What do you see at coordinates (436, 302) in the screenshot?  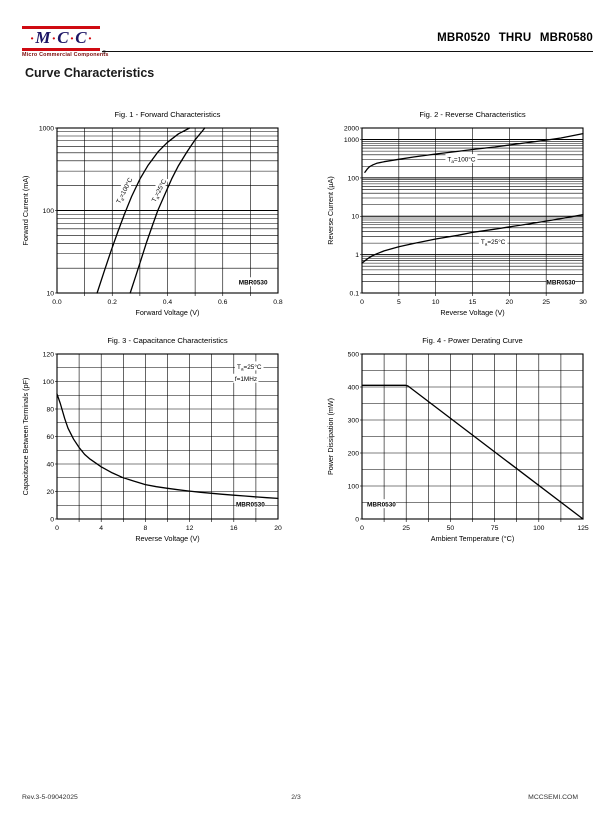 I see `x-tick-label: 10` at bounding box center [436, 302].